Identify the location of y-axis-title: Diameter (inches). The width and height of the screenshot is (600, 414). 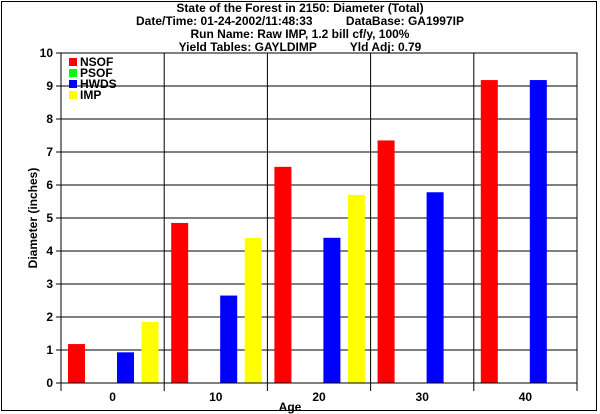
(33, 218).